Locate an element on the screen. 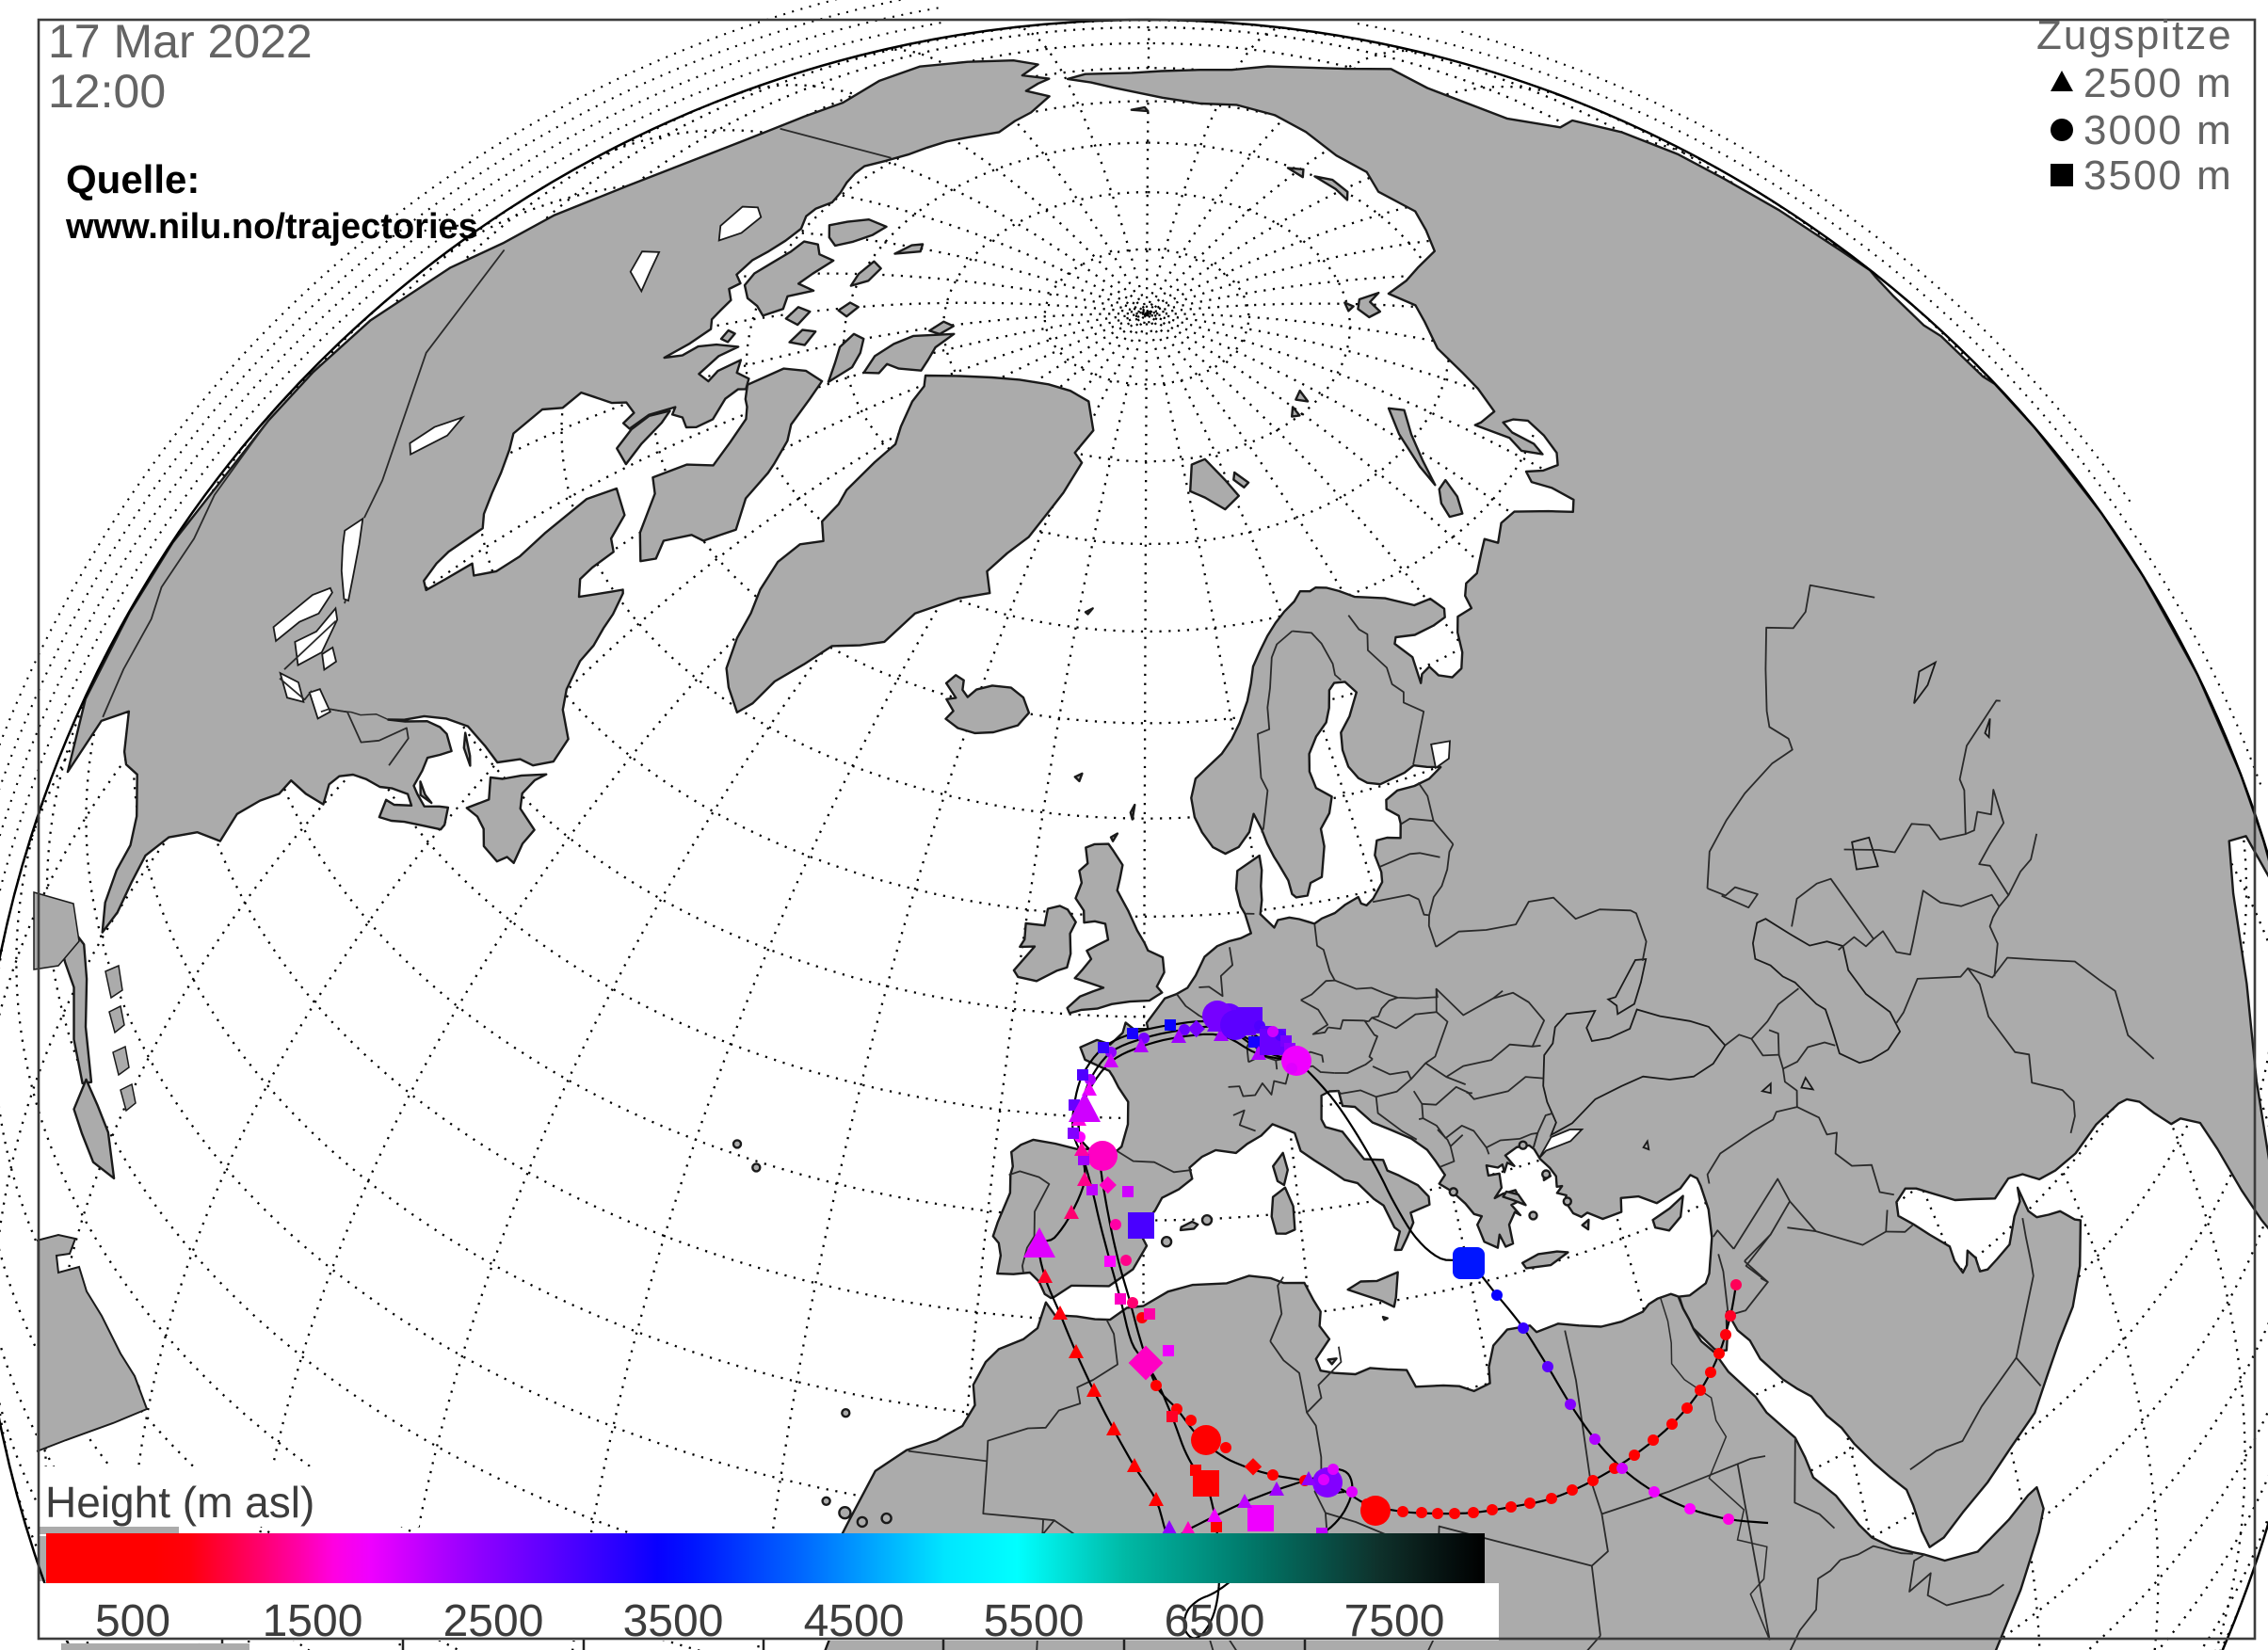 The height and width of the screenshot is (1650, 2268). svg-text: 5500 is located at coordinates (1034, 1621).